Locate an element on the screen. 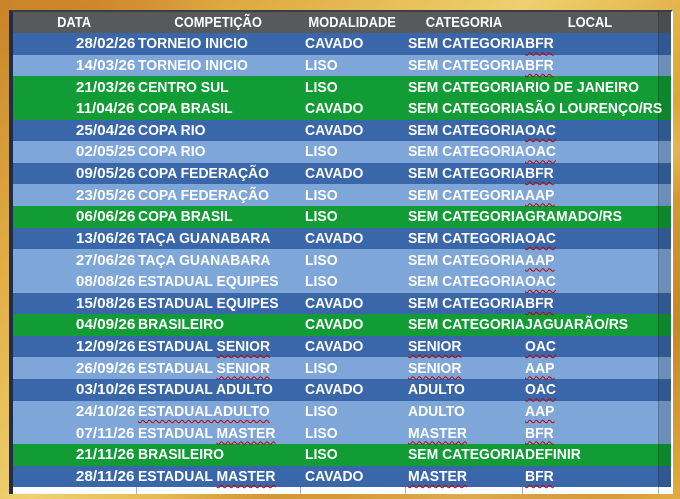  date-cell: 09/05/26 is located at coordinates (74, 174).